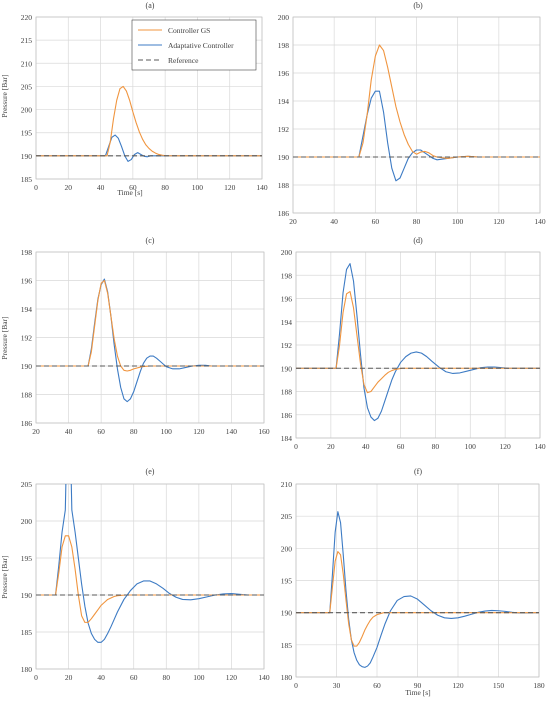  I want to click on panel-title: (c), so click(150, 240).